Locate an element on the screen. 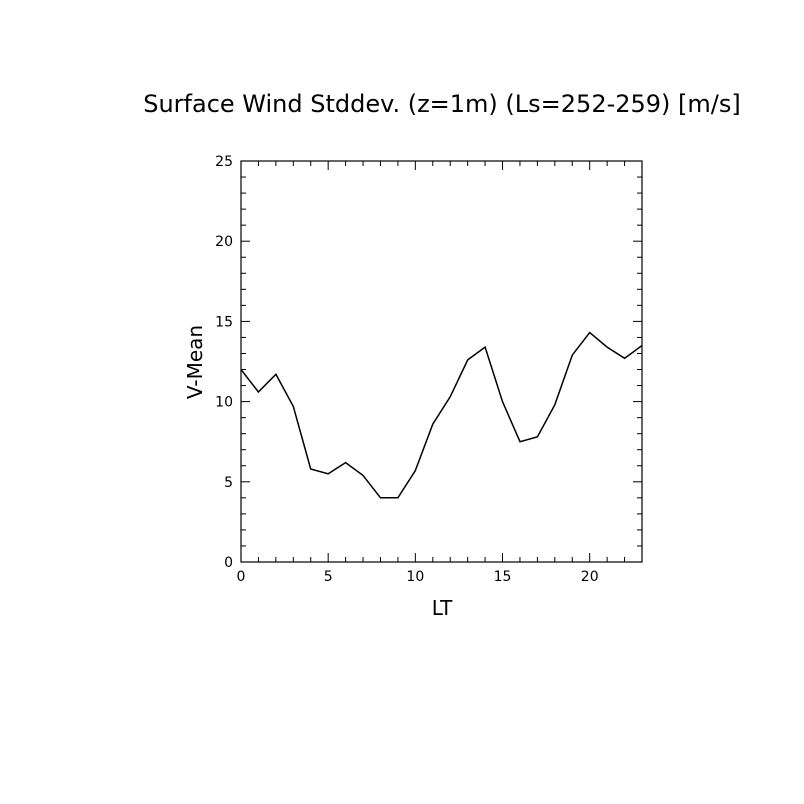 Image resolution: width=804 pixels, height=804 pixels. y-axis-label: V-Mean is located at coordinates (195, 362).